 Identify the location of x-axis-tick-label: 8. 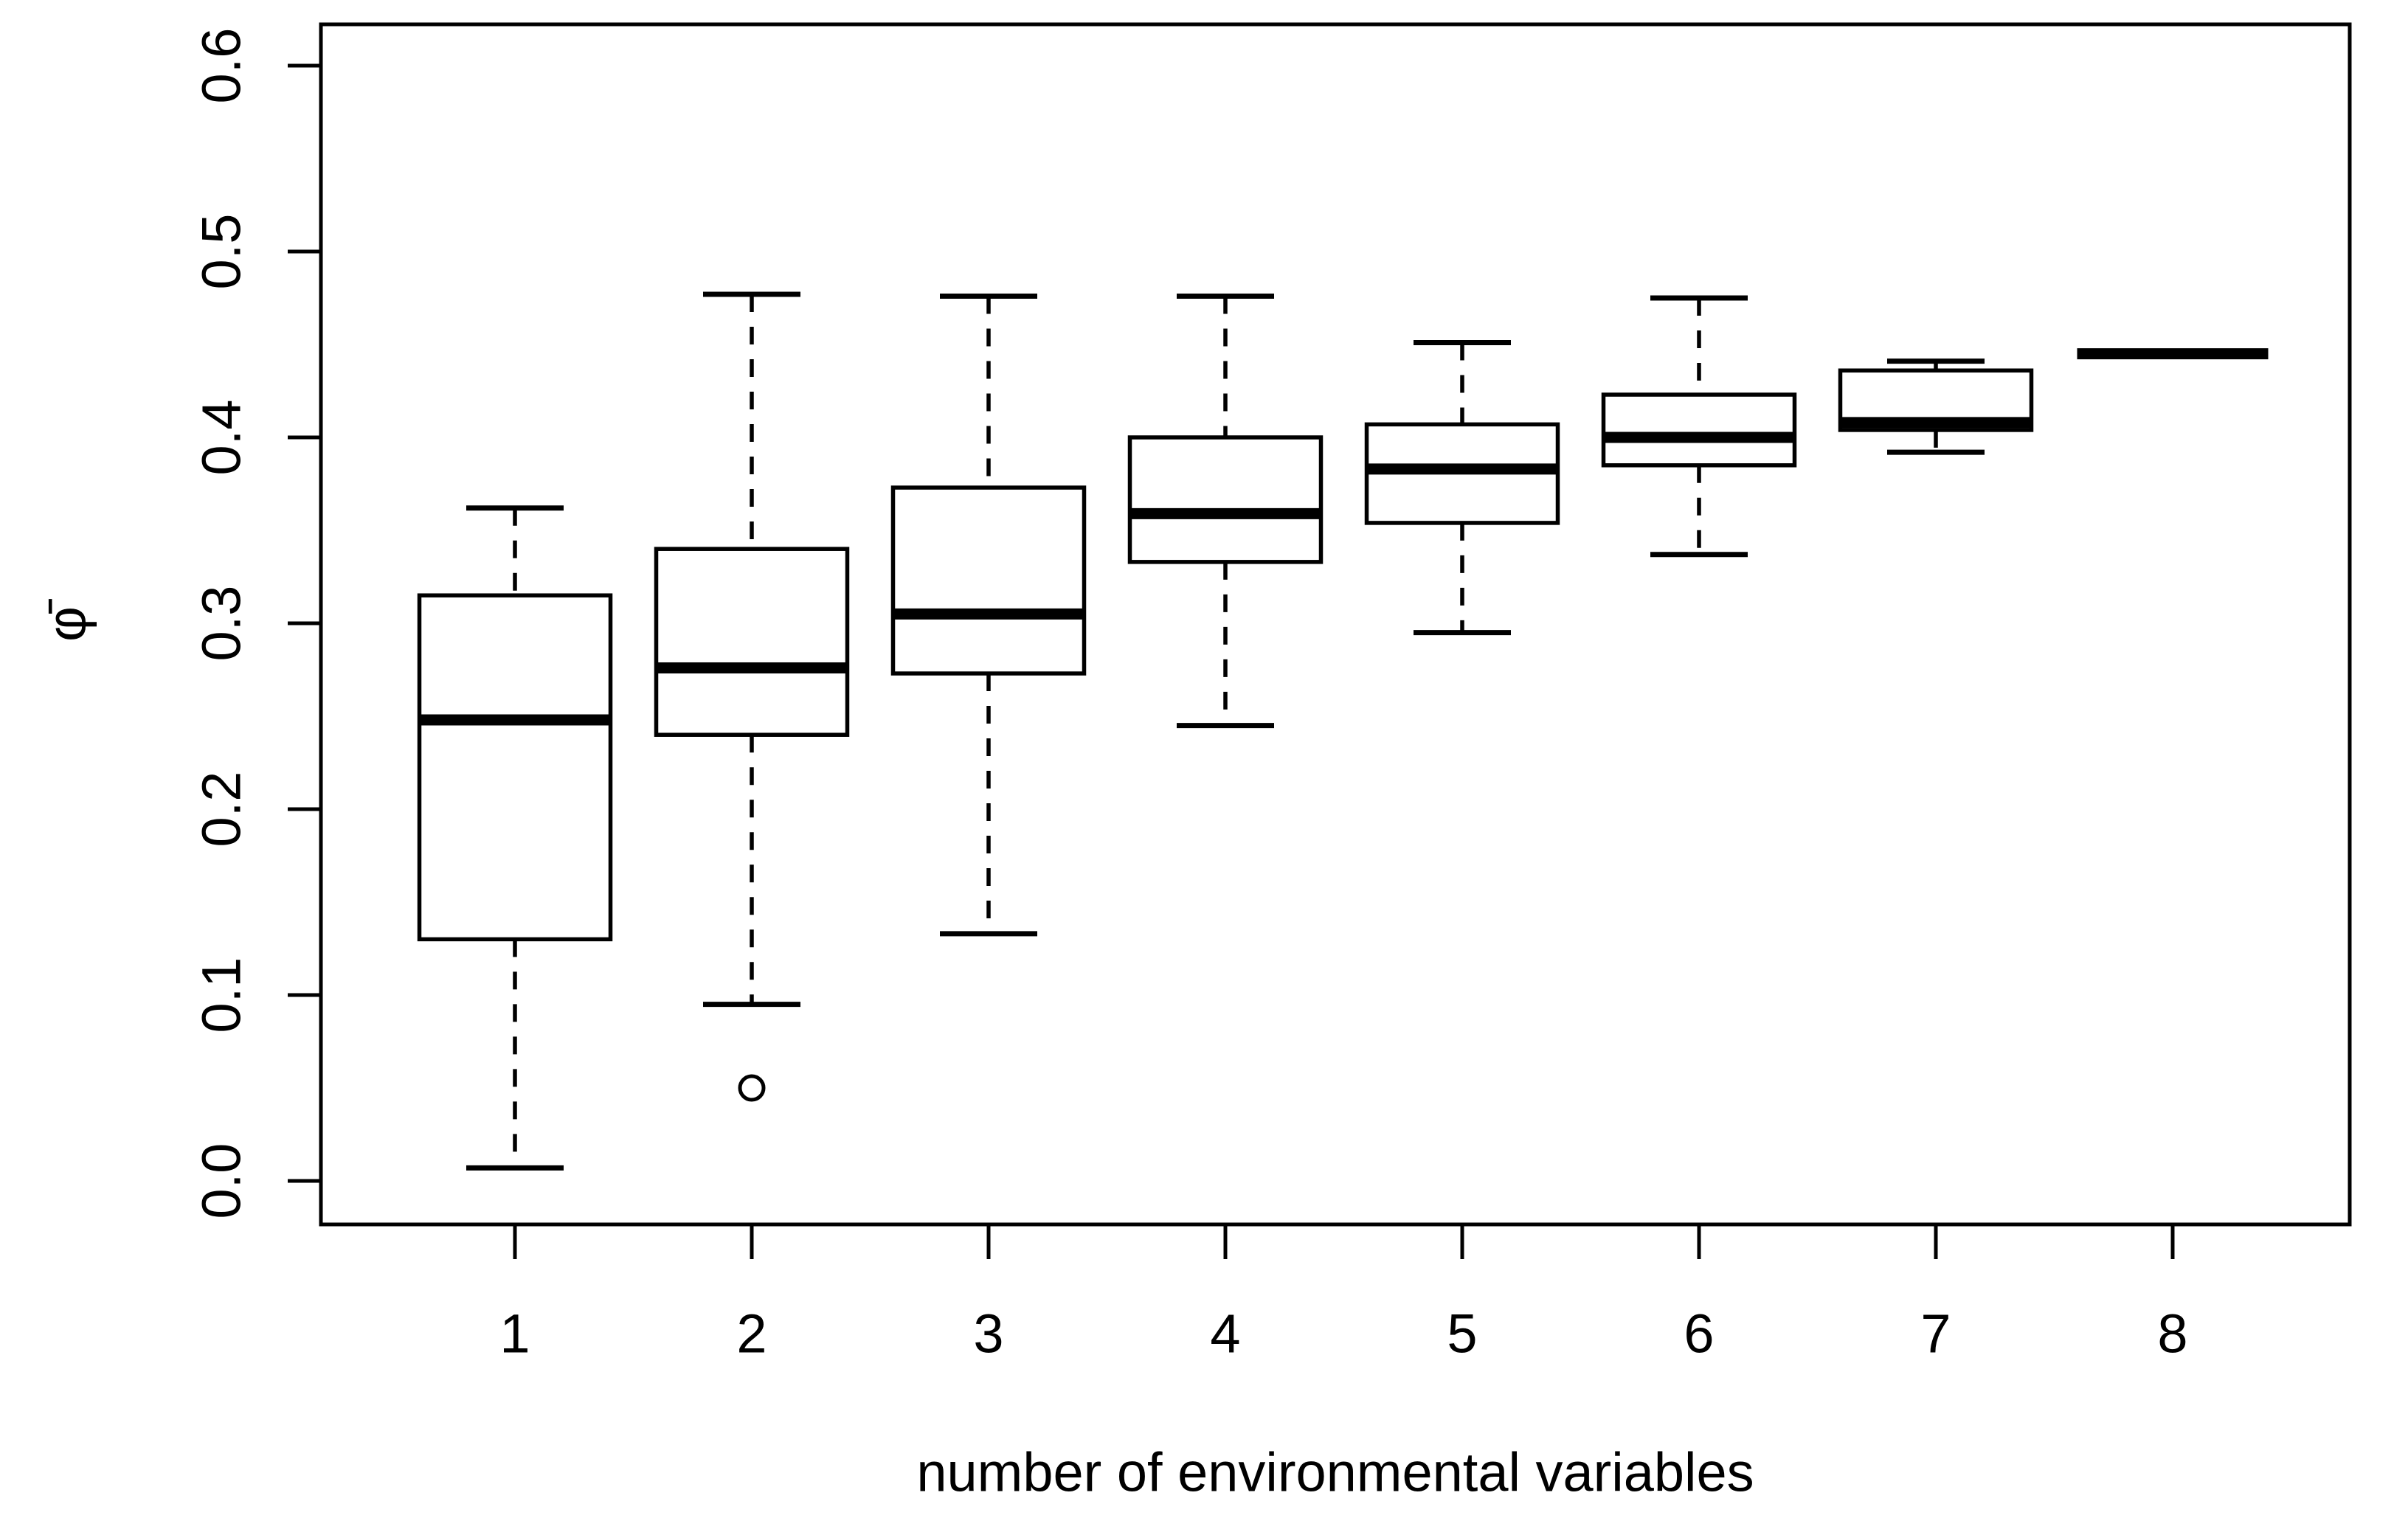
(2172, 1334).